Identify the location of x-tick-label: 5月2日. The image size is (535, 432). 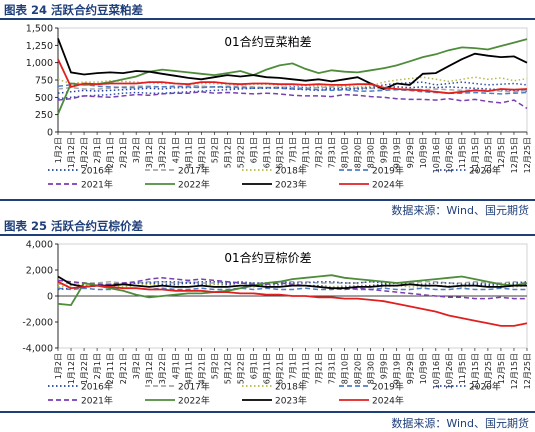
(214, 150).